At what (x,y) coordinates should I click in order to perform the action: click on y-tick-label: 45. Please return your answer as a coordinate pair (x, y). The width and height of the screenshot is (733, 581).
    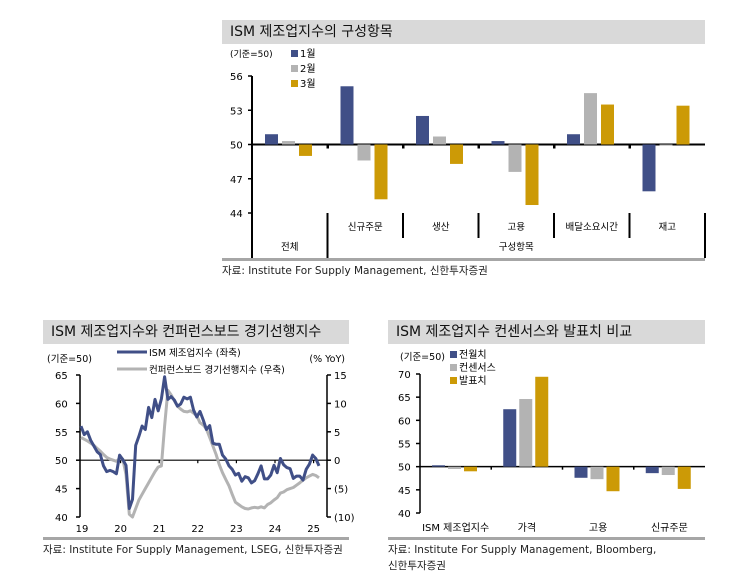
    Looking at the image, I should click on (404, 491).